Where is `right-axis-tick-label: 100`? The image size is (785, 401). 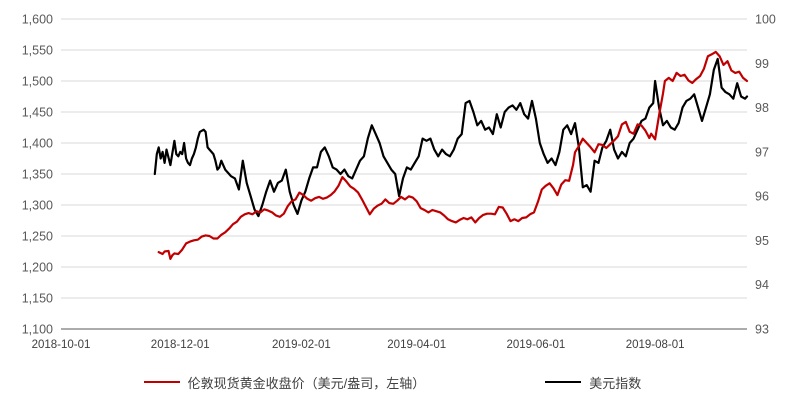 right-axis-tick-label: 100 is located at coordinates (765, 20).